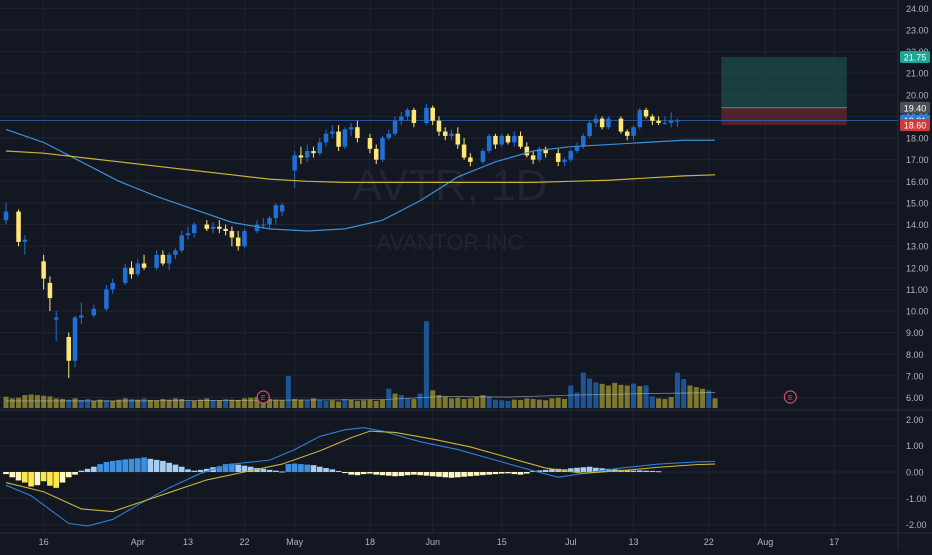 This screenshot has width=932, height=555. I want to click on macd-tick-label: -2.00, so click(916, 525).